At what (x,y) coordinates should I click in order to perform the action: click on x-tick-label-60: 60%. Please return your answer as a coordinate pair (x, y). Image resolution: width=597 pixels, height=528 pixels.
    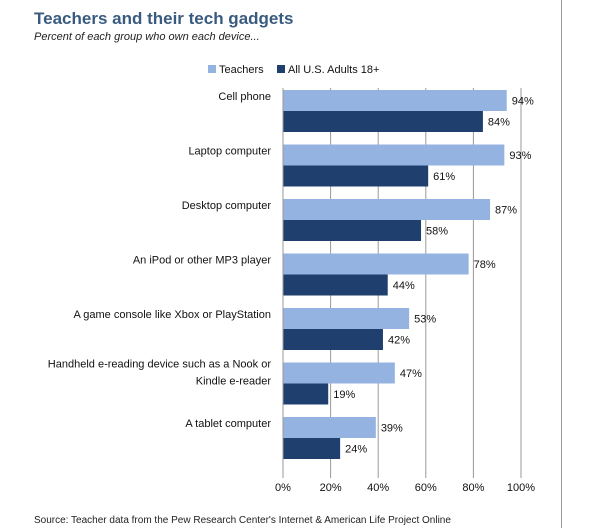
    Looking at the image, I should click on (426, 488).